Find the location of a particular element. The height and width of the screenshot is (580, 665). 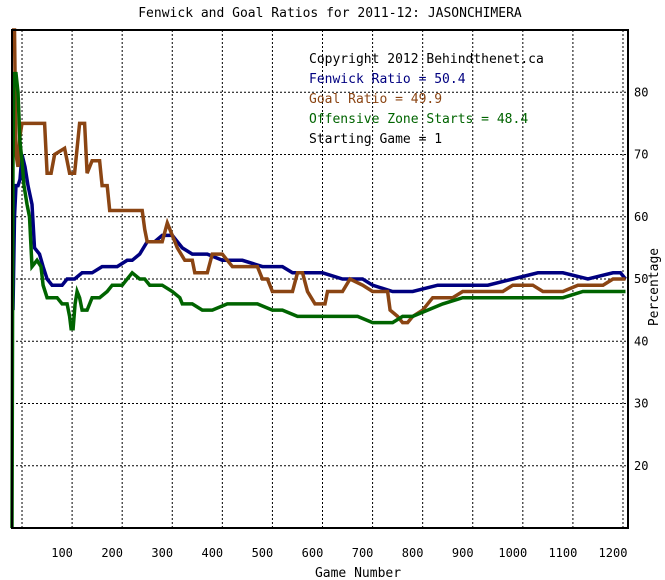

y-tick-label-4: 60 is located at coordinates (641, 217).